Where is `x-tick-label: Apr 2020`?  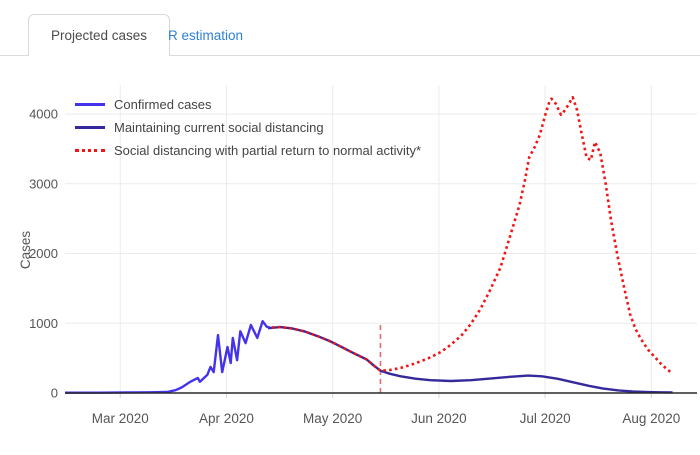
x-tick-label: Apr 2020 is located at coordinates (226, 418).